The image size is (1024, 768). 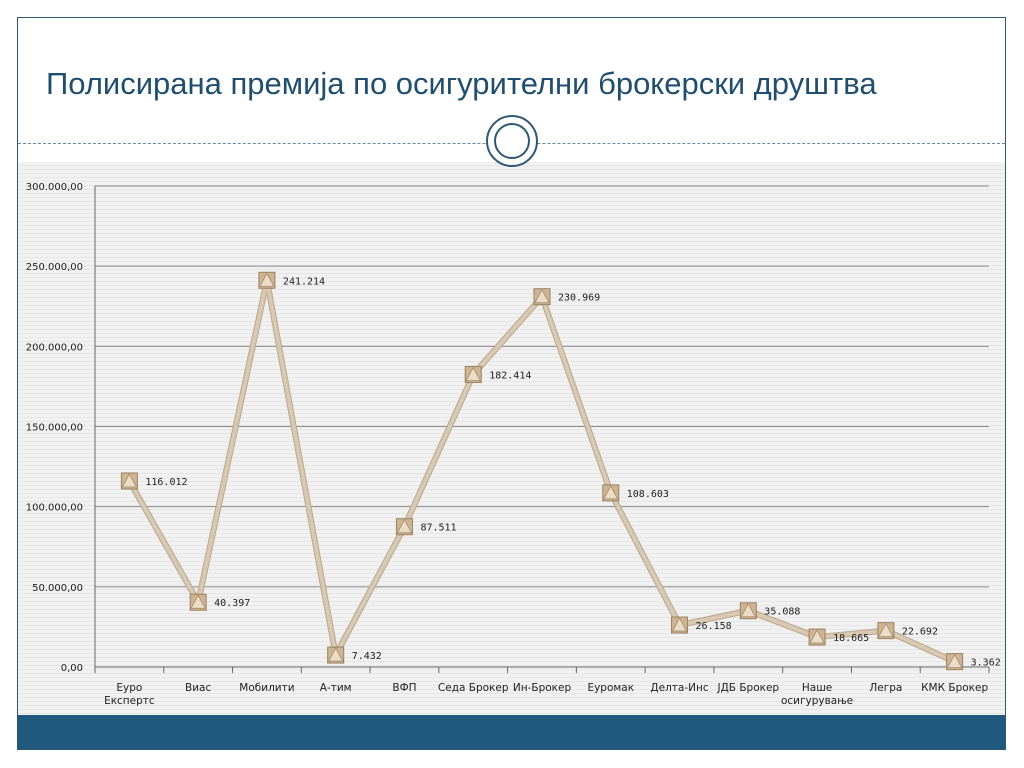 What do you see at coordinates (885, 688) in the screenshot?
I see `x-tick-label: Легра` at bounding box center [885, 688].